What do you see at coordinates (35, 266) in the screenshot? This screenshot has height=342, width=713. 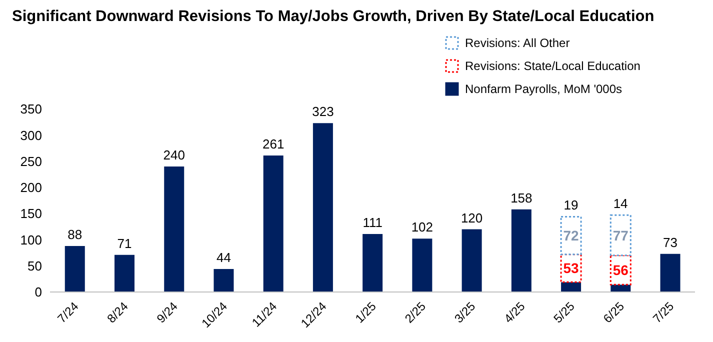 I see `y-tick-label: 50` at bounding box center [35, 266].